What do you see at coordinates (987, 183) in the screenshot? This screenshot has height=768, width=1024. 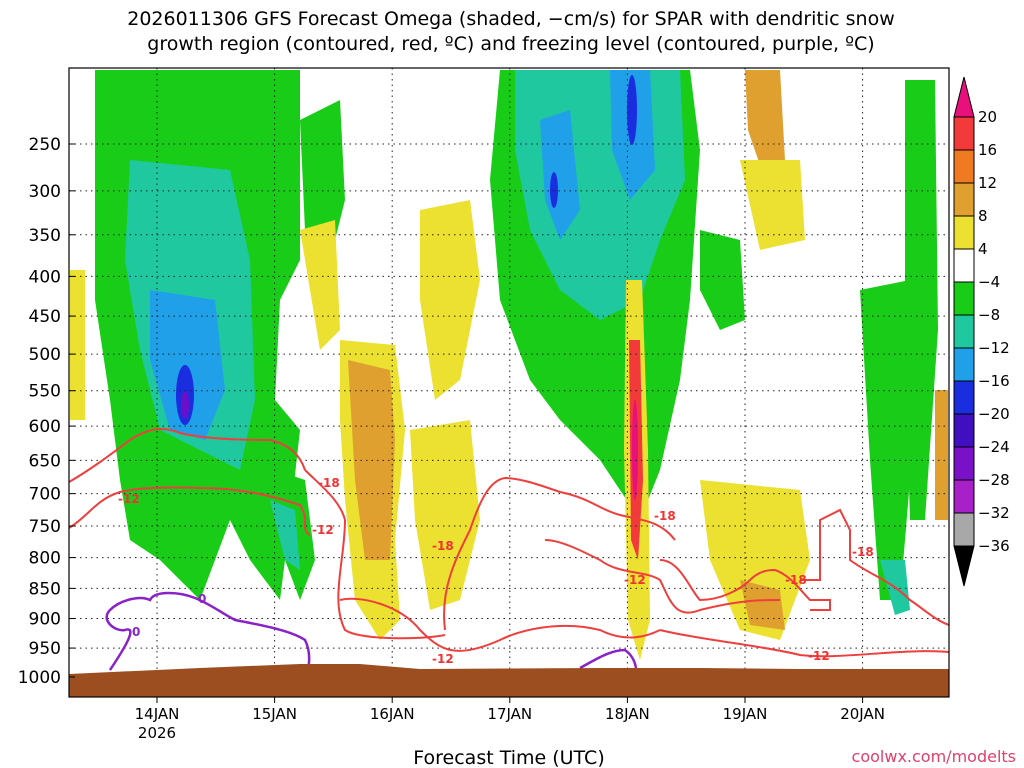 I see `colorbar-tick-label: 12` at bounding box center [987, 183].